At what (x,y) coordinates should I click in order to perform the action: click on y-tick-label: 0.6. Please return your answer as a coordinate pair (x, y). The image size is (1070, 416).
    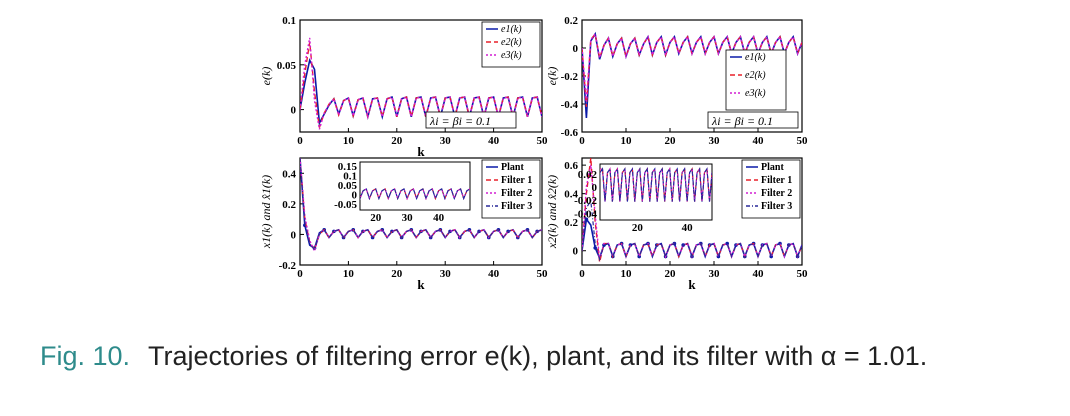
    Looking at the image, I should click on (571, 166).